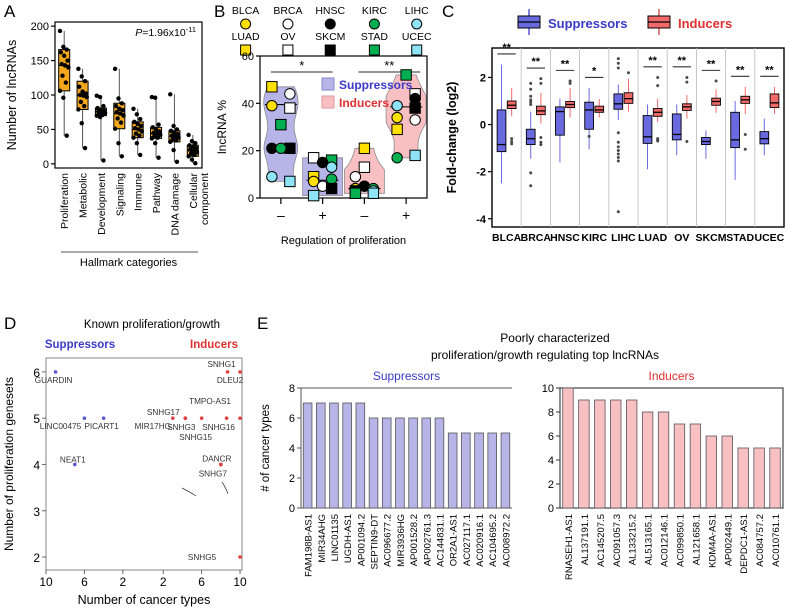  What do you see at coordinates (195, 437) in the screenshot?
I see `scatter-point-label: SNHG15` at bounding box center [195, 437].